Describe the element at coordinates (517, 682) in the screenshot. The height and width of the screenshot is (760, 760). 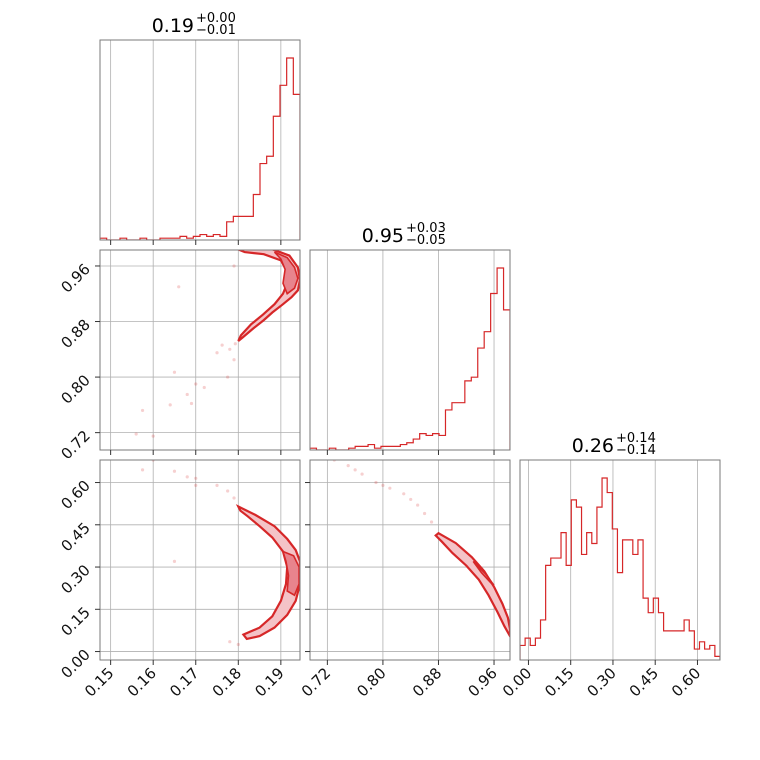
I see `x-tick-label: 0.00` at that location.